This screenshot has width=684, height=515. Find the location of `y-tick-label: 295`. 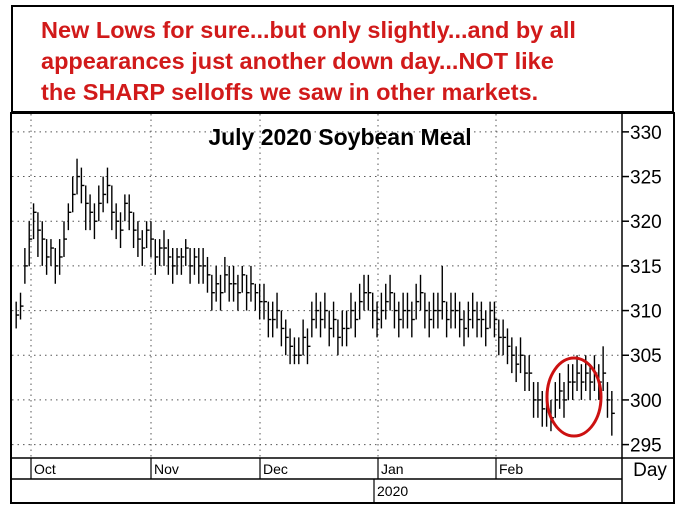

y-tick-label: 295 is located at coordinates (646, 446).